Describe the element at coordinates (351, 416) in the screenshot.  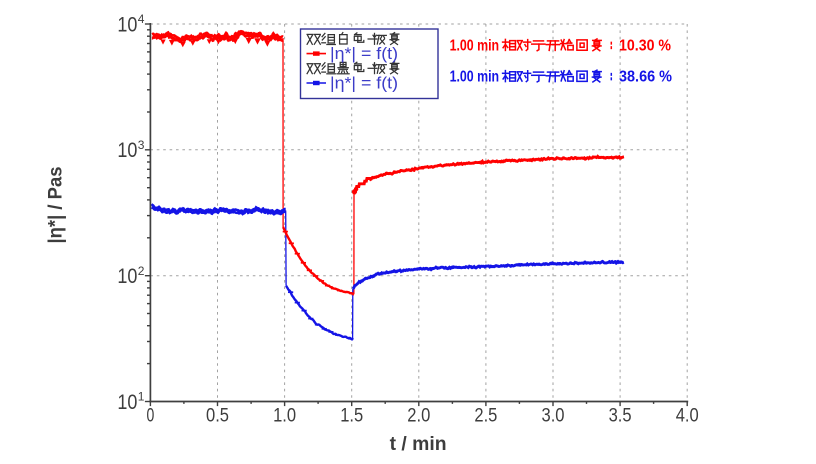
I see `svg-text: 1.5` at that location.